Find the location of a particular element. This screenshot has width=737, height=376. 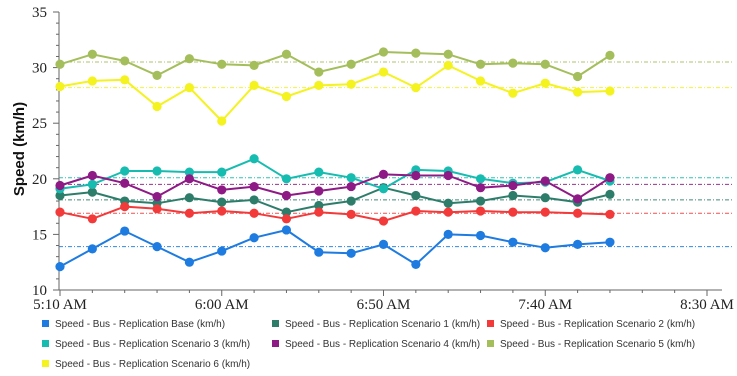

x-tick-label: 8:30 AM is located at coordinates (707, 305).